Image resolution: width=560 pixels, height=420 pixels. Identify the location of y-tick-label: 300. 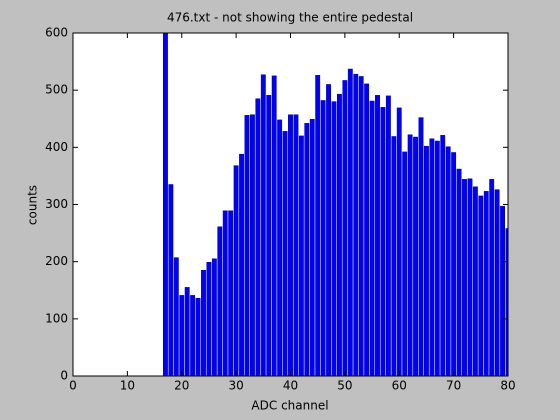
(56, 204).